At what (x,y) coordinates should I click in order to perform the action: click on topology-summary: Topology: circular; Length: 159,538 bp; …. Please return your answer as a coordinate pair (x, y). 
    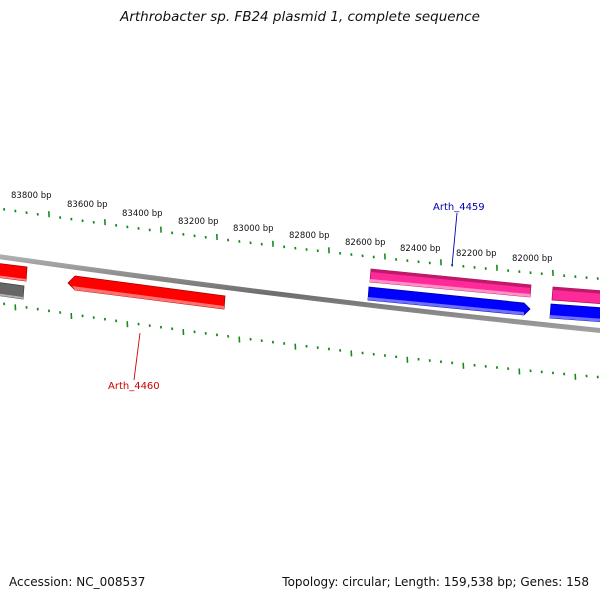
    Looking at the image, I should click on (435, 582).